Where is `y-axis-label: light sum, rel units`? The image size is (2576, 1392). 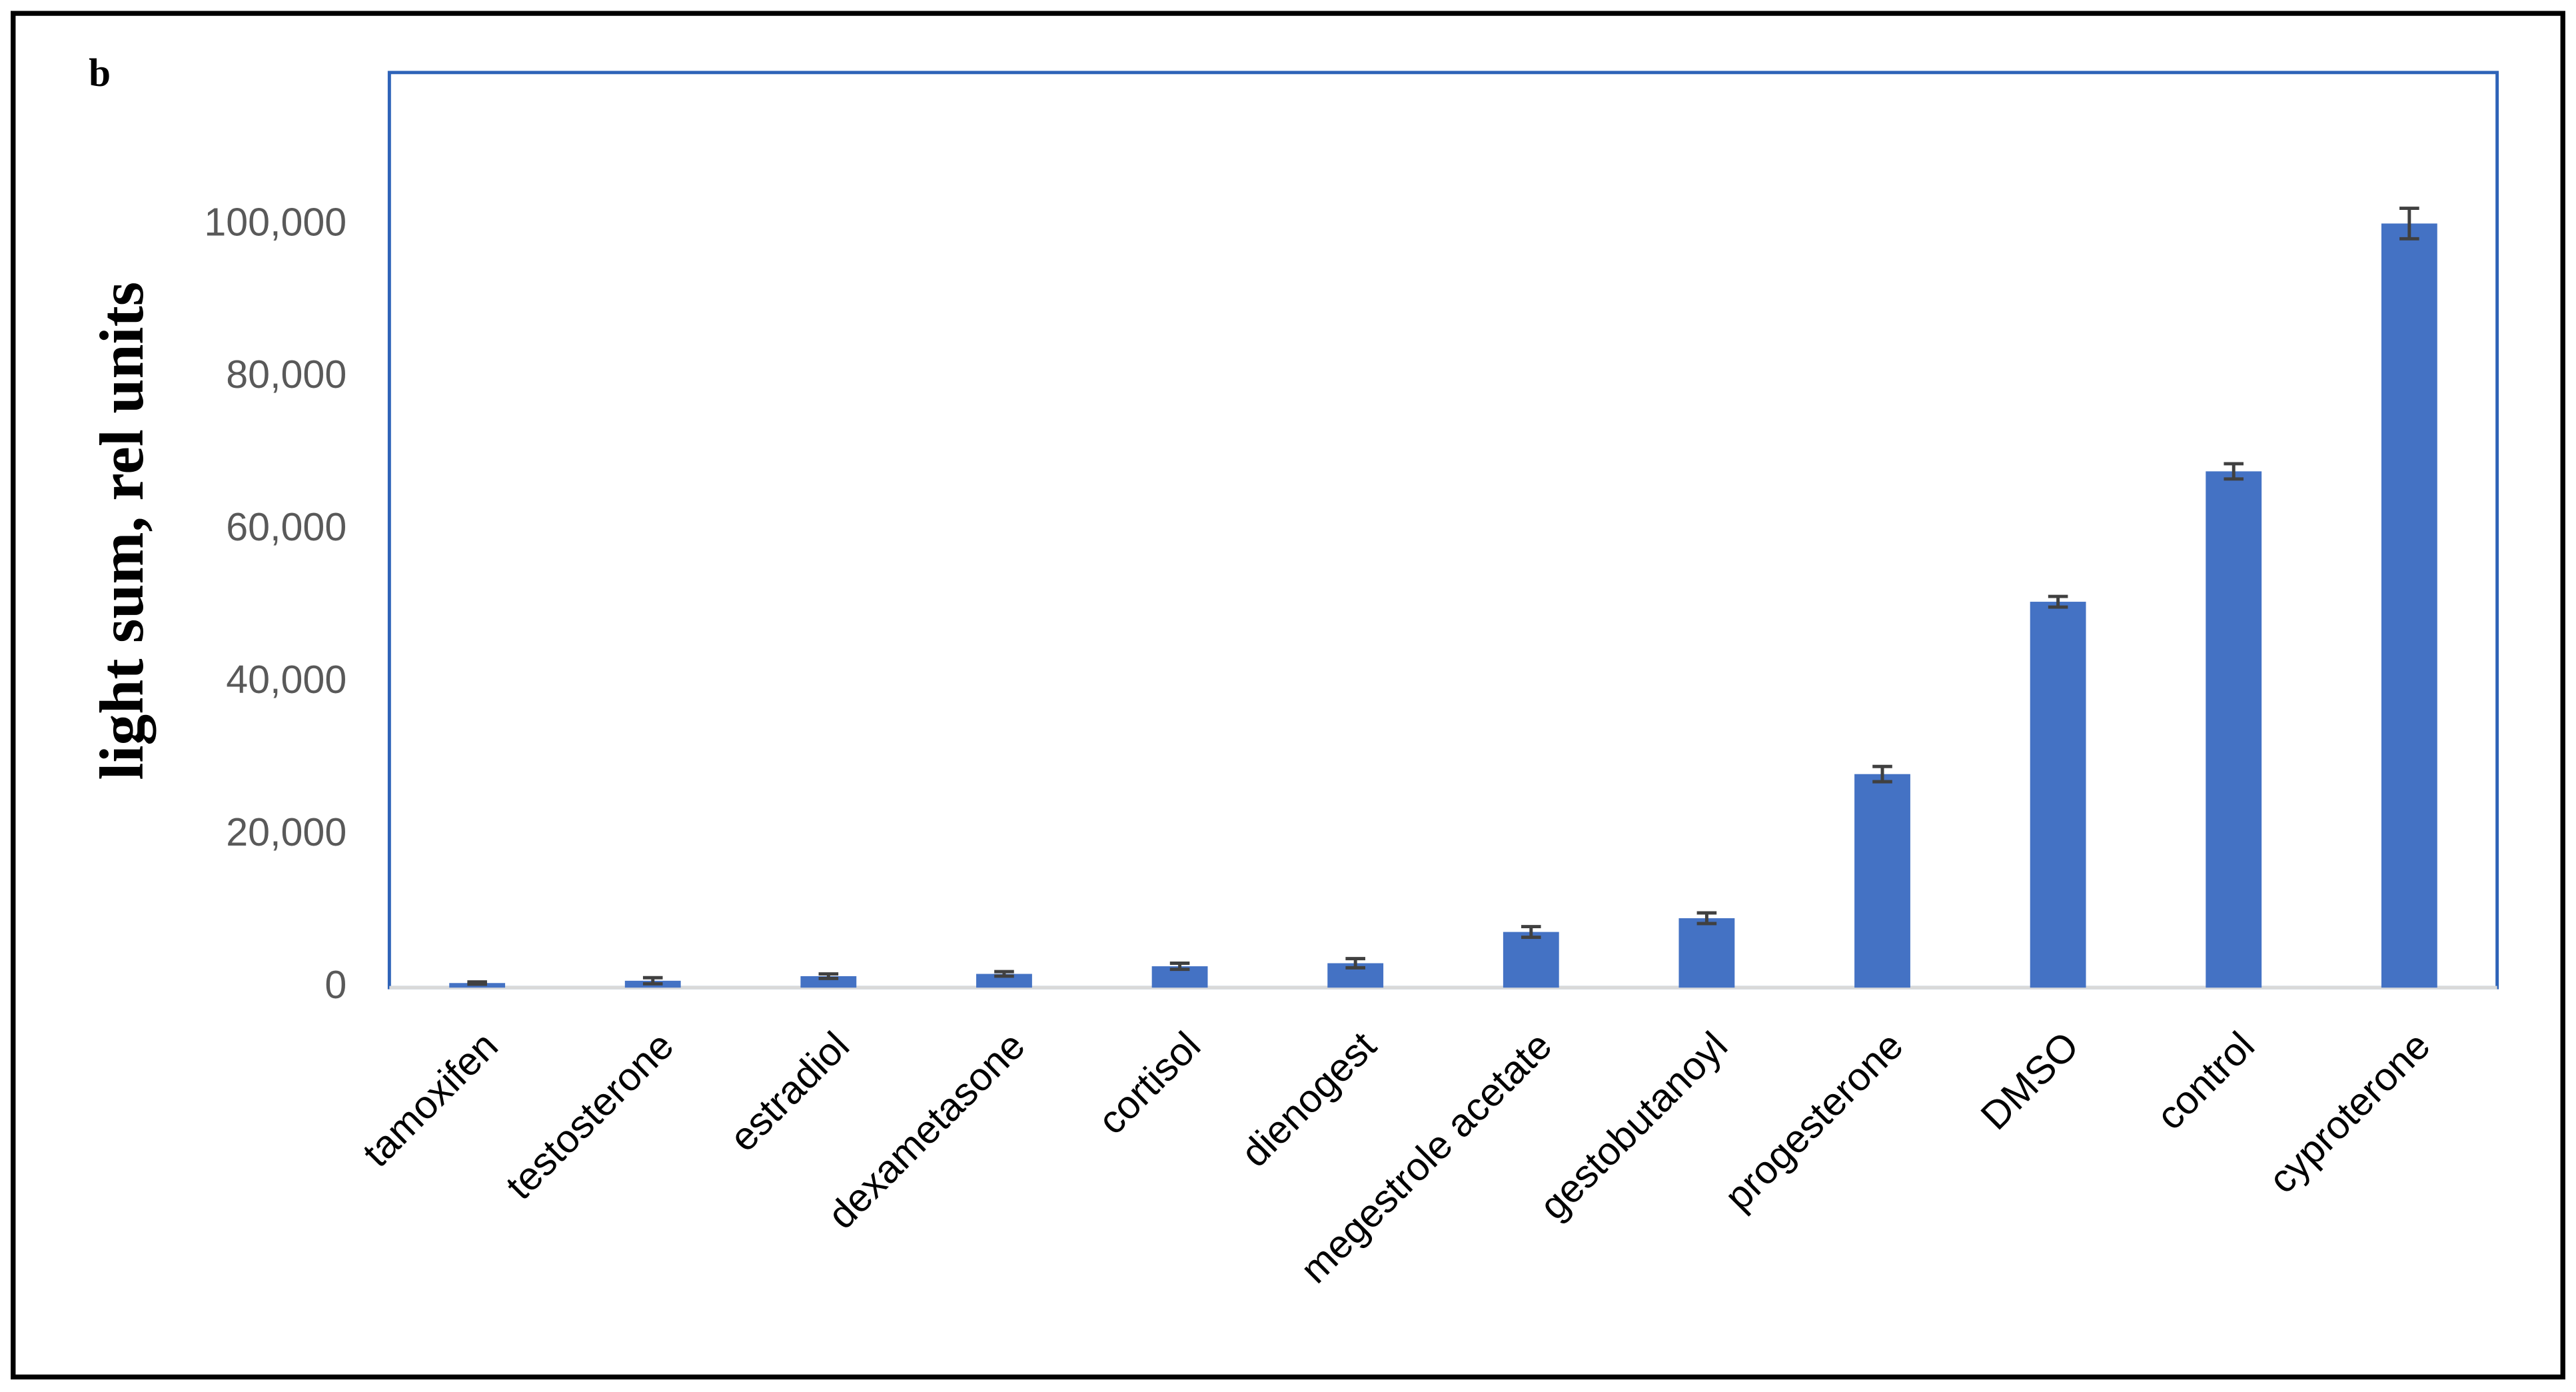 y-axis-label: light sum, rel units is located at coordinates (123, 531).